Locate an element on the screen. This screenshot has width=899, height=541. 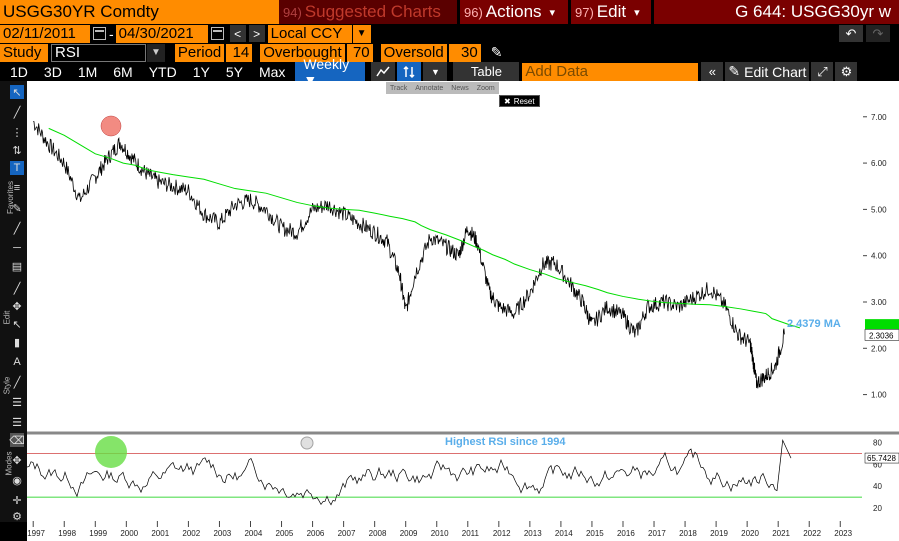
time-tick-label: 2000 is located at coordinates (129, 533).